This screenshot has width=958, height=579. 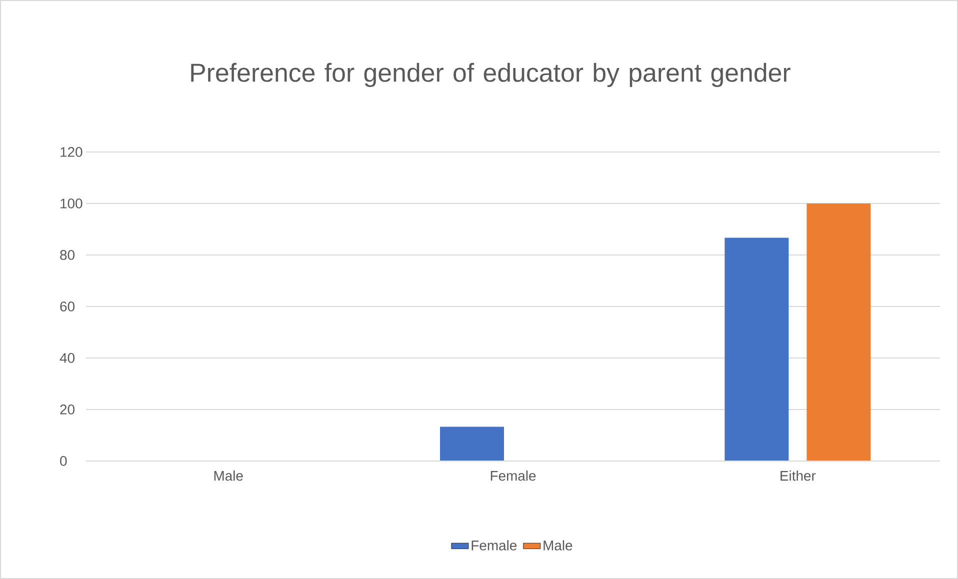 I want to click on legend-label: Female, so click(x=494, y=545).